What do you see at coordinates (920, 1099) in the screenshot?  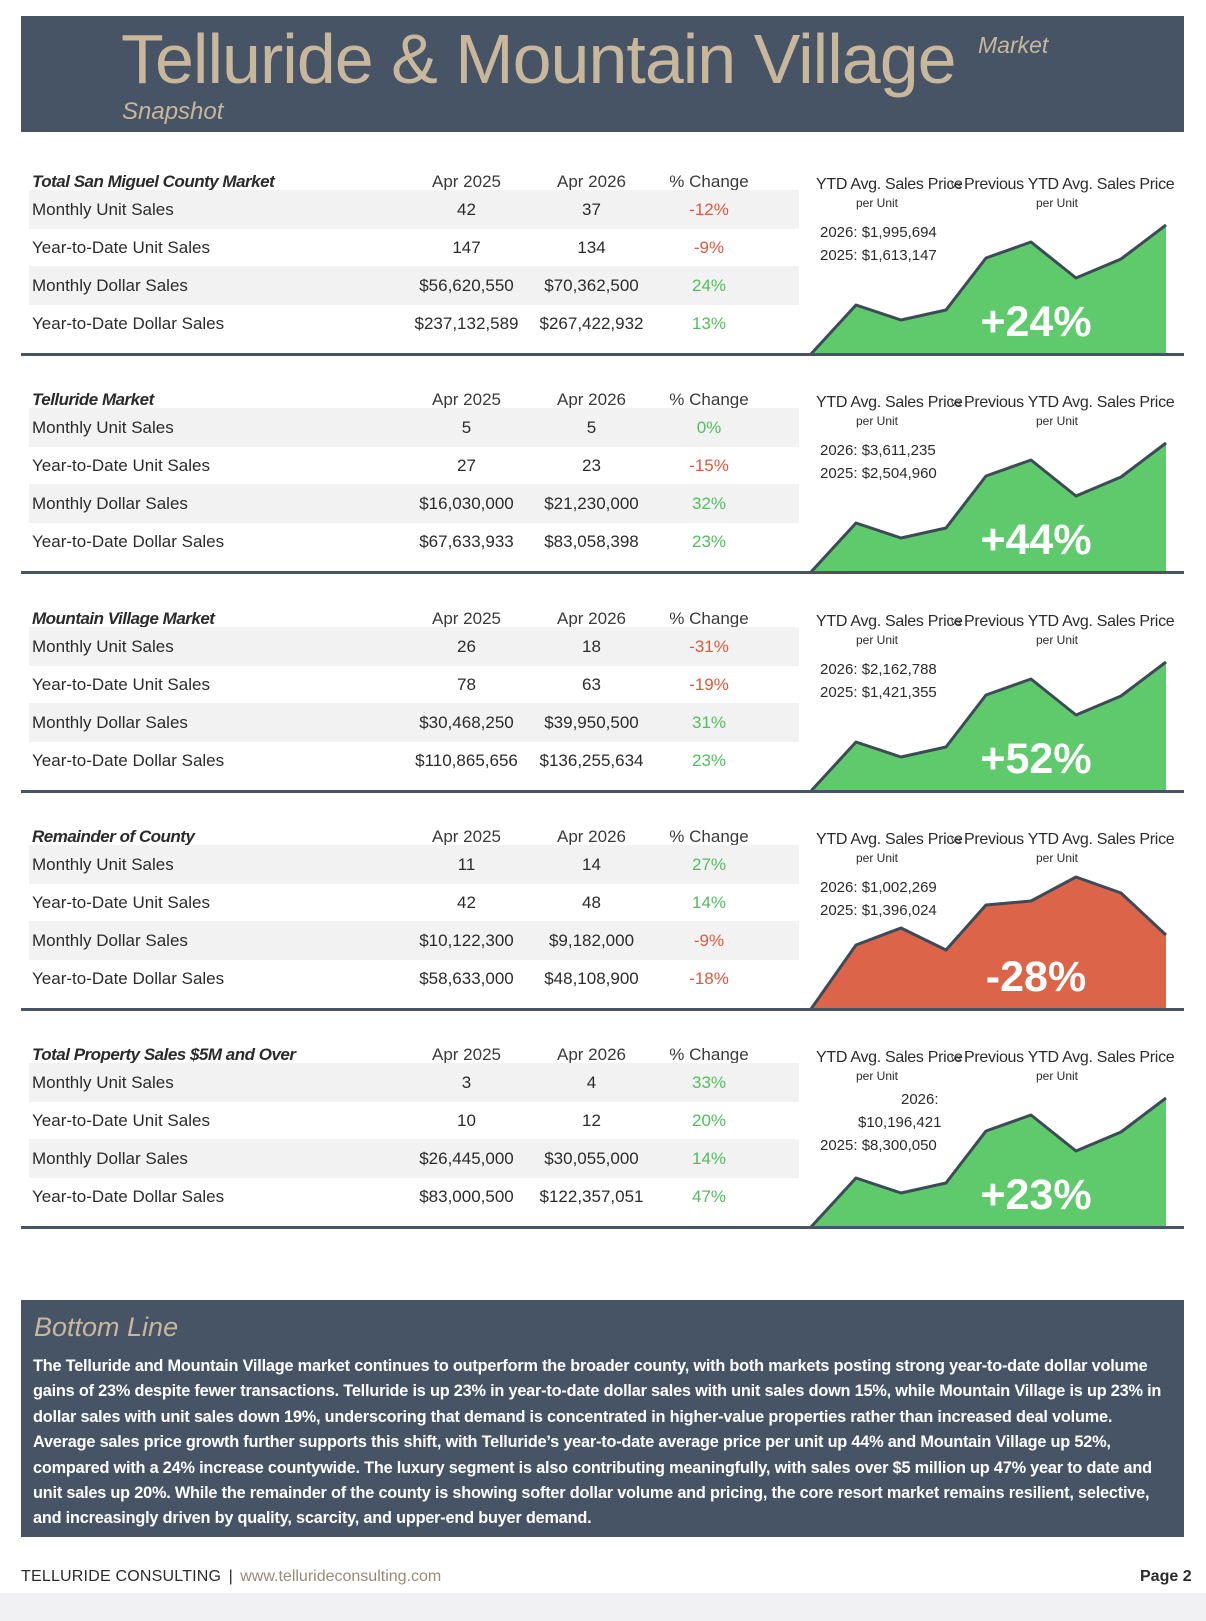 I see `chart-2026-label: 2026:` at bounding box center [920, 1099].